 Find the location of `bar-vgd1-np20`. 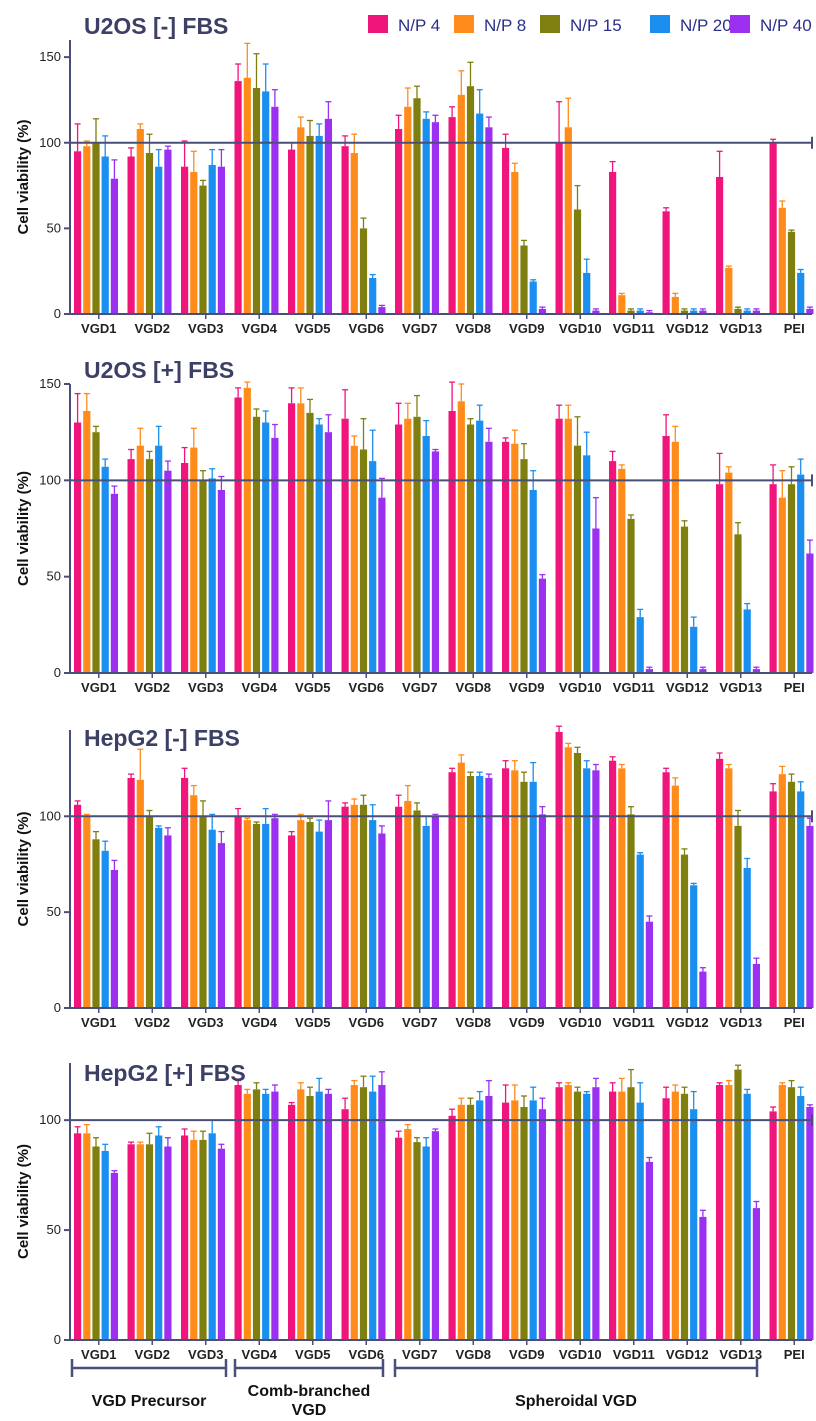

bar-vgd1-np20 is located at coordinates (105, 235).